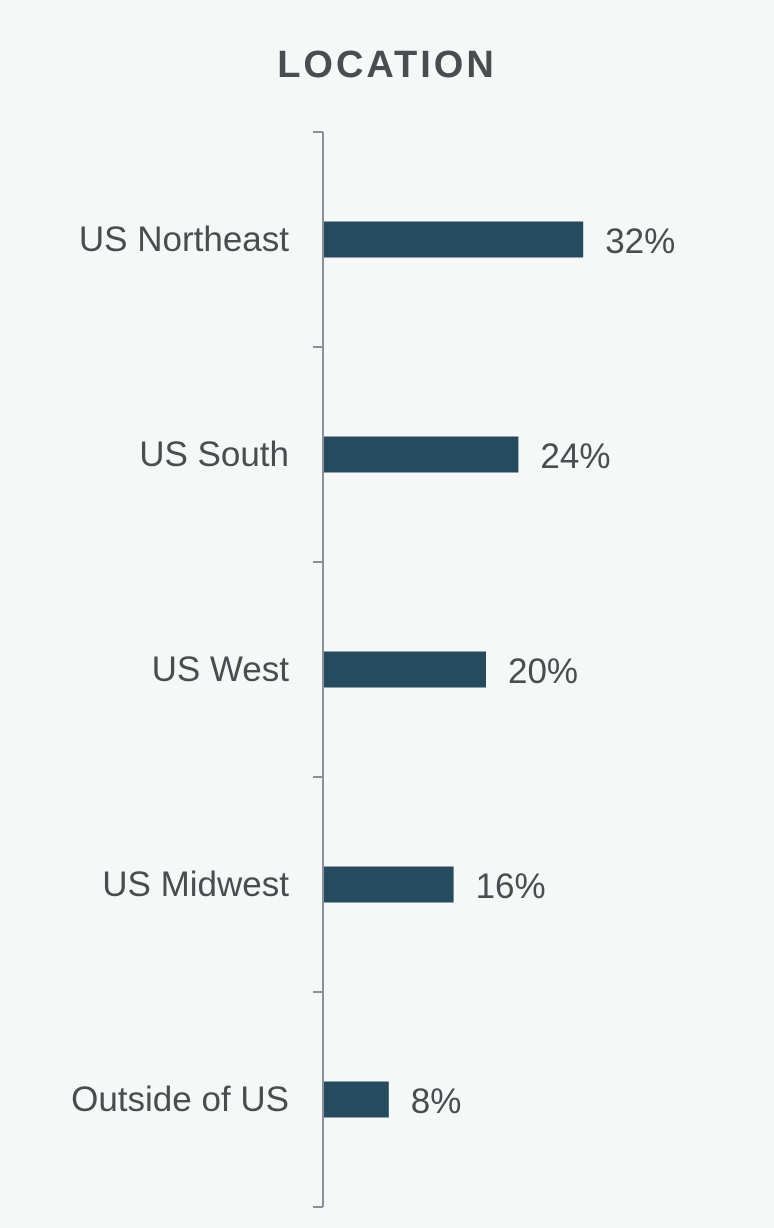  Describe the element at coordinates (184, 239) in the screenshot. I see `category-label: US Northeast` at that location.